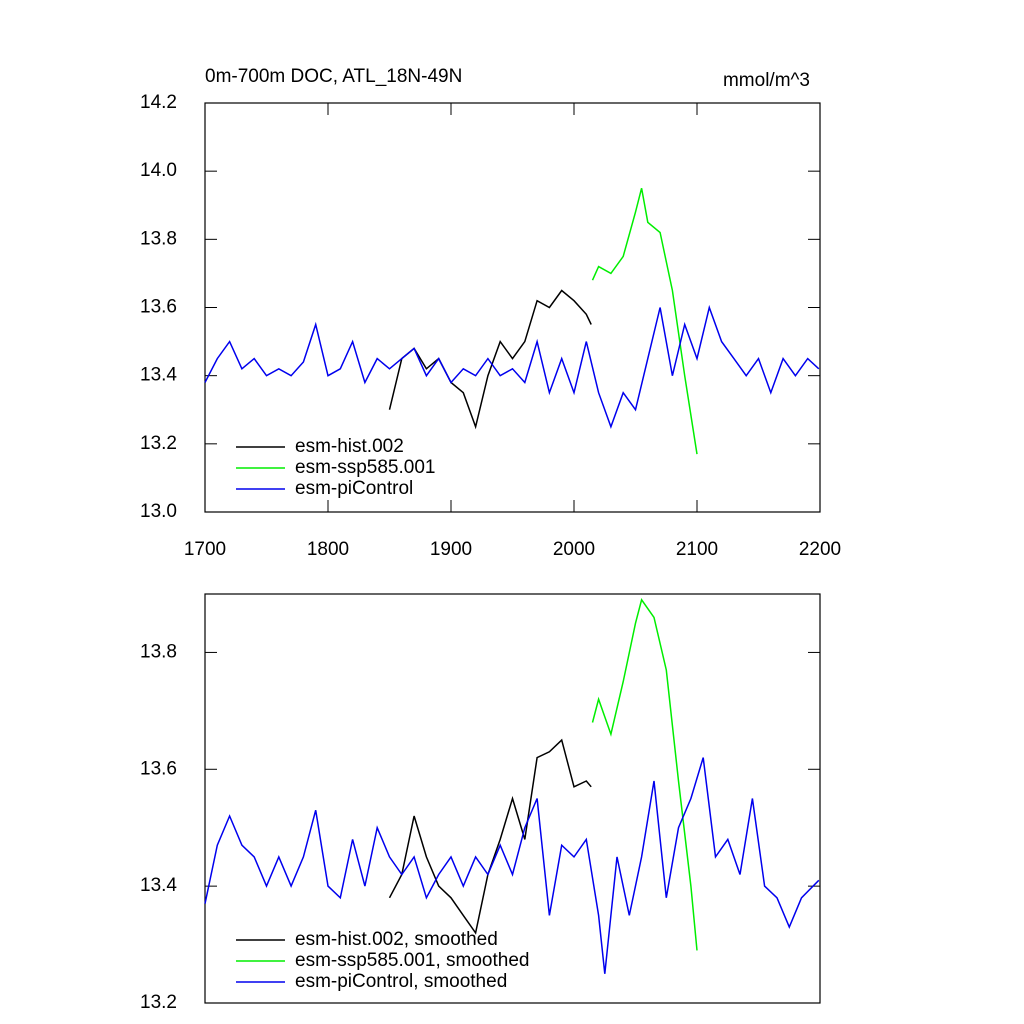 The height and width of the screenshot is (1024, 1024). What do you see at coordinates (365, 467) in the screenshot?
I see `legend-label: esm-ssp585.001` at bounding box center [365, 467].